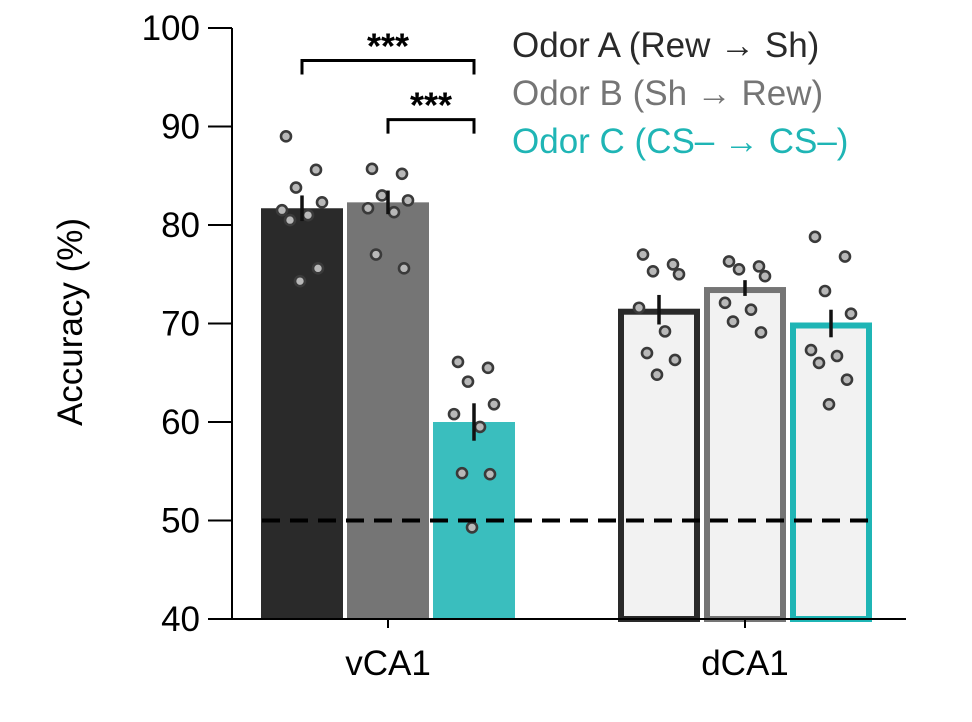  I want to click on x-tick-label-dCA1: dCA1, so click(745, 663).